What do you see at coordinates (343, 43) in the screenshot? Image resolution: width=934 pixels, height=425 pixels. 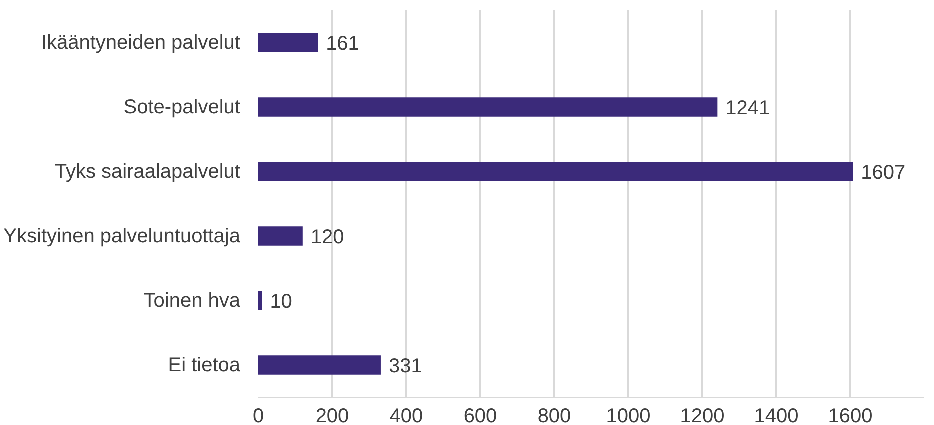 I see `data-label: 161` at bounding box center [343, 43].